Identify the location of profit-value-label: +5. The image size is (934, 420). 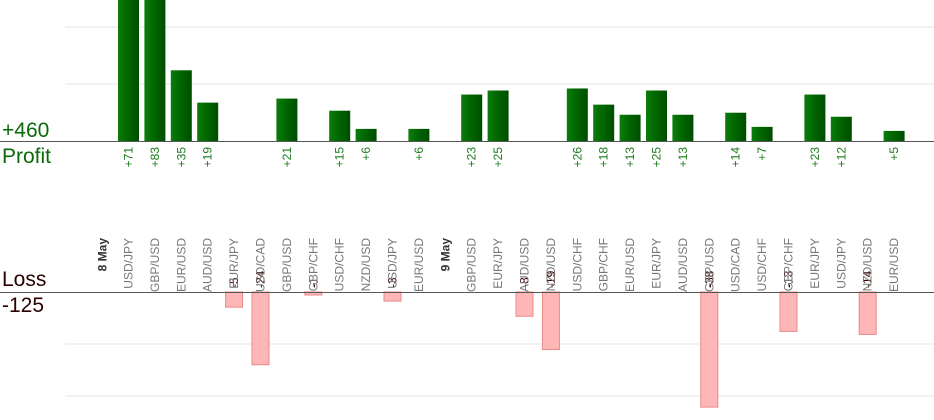
(894, 154).